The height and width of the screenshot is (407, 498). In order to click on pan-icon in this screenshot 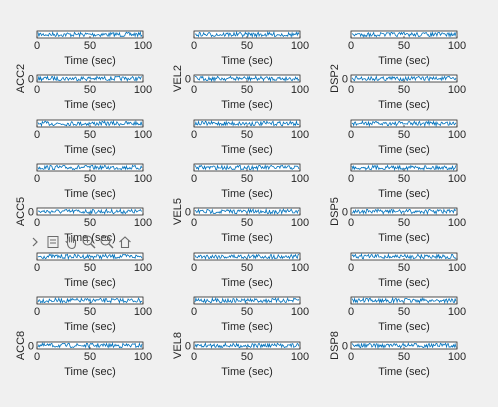, I will do `click(70, 242)`.